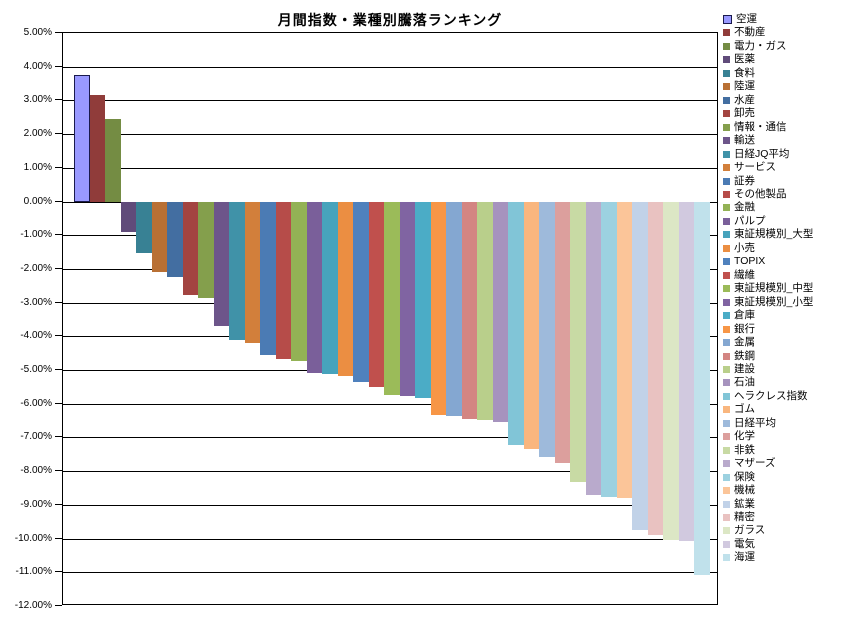  Describe the element at coordinates (739, 382) in the screenshot. I see `legend-item-28: 石油` at that location.